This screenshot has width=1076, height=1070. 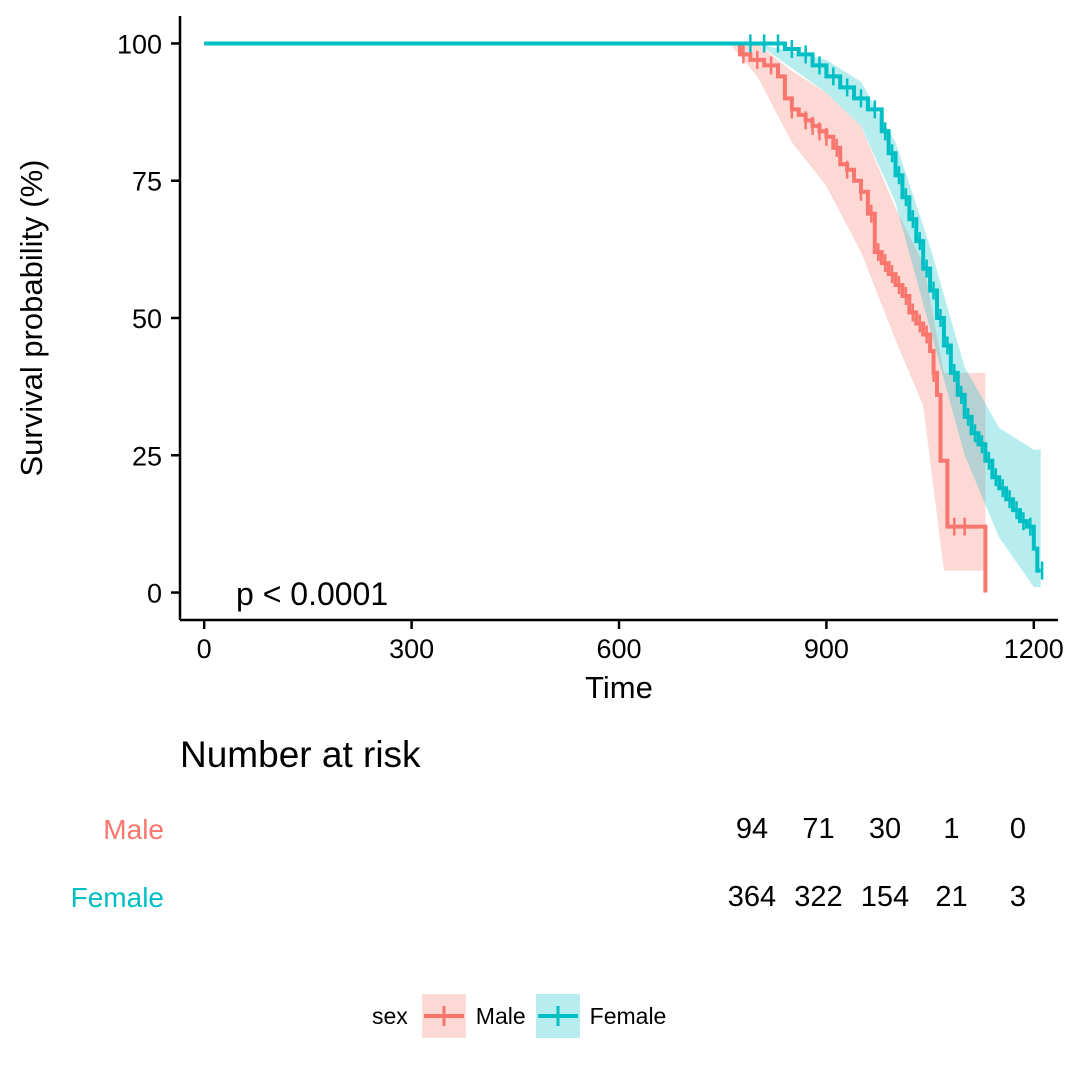 What do you see at coordinates (752, 897) in the screenshot?
I see `risk-cell: 364` at bounding box center [752, 897].